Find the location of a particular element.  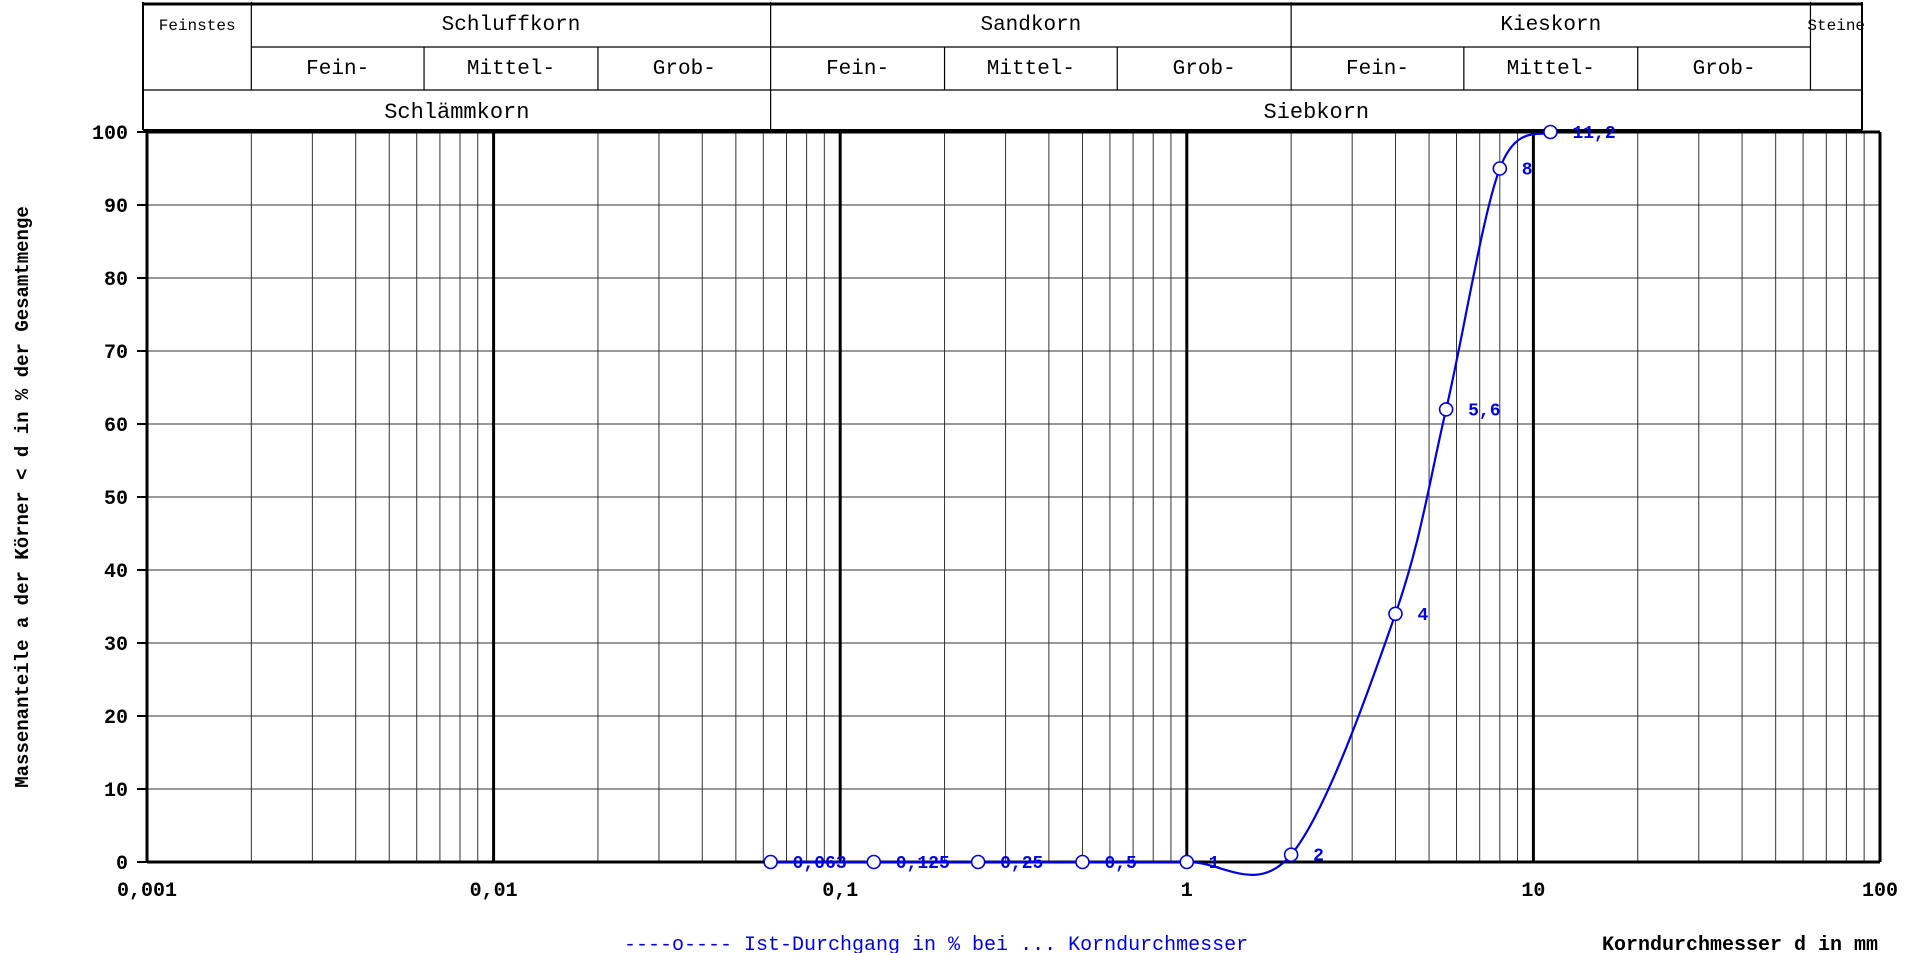

header-steine: Steine is located at coordinates (1836, 26).